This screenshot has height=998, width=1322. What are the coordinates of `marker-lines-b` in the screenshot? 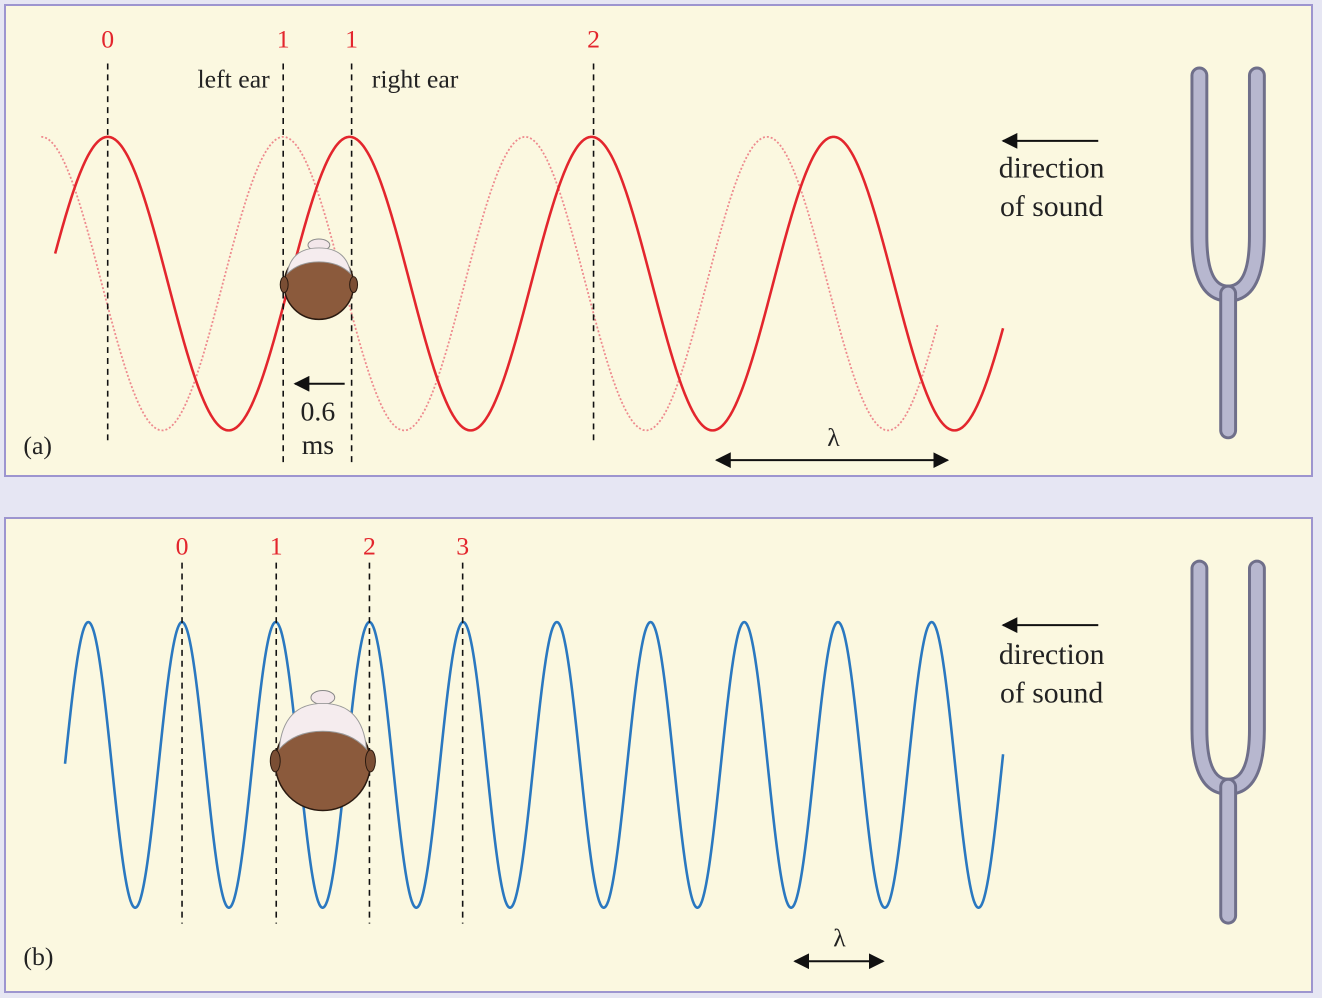 It's located at (322, 743).